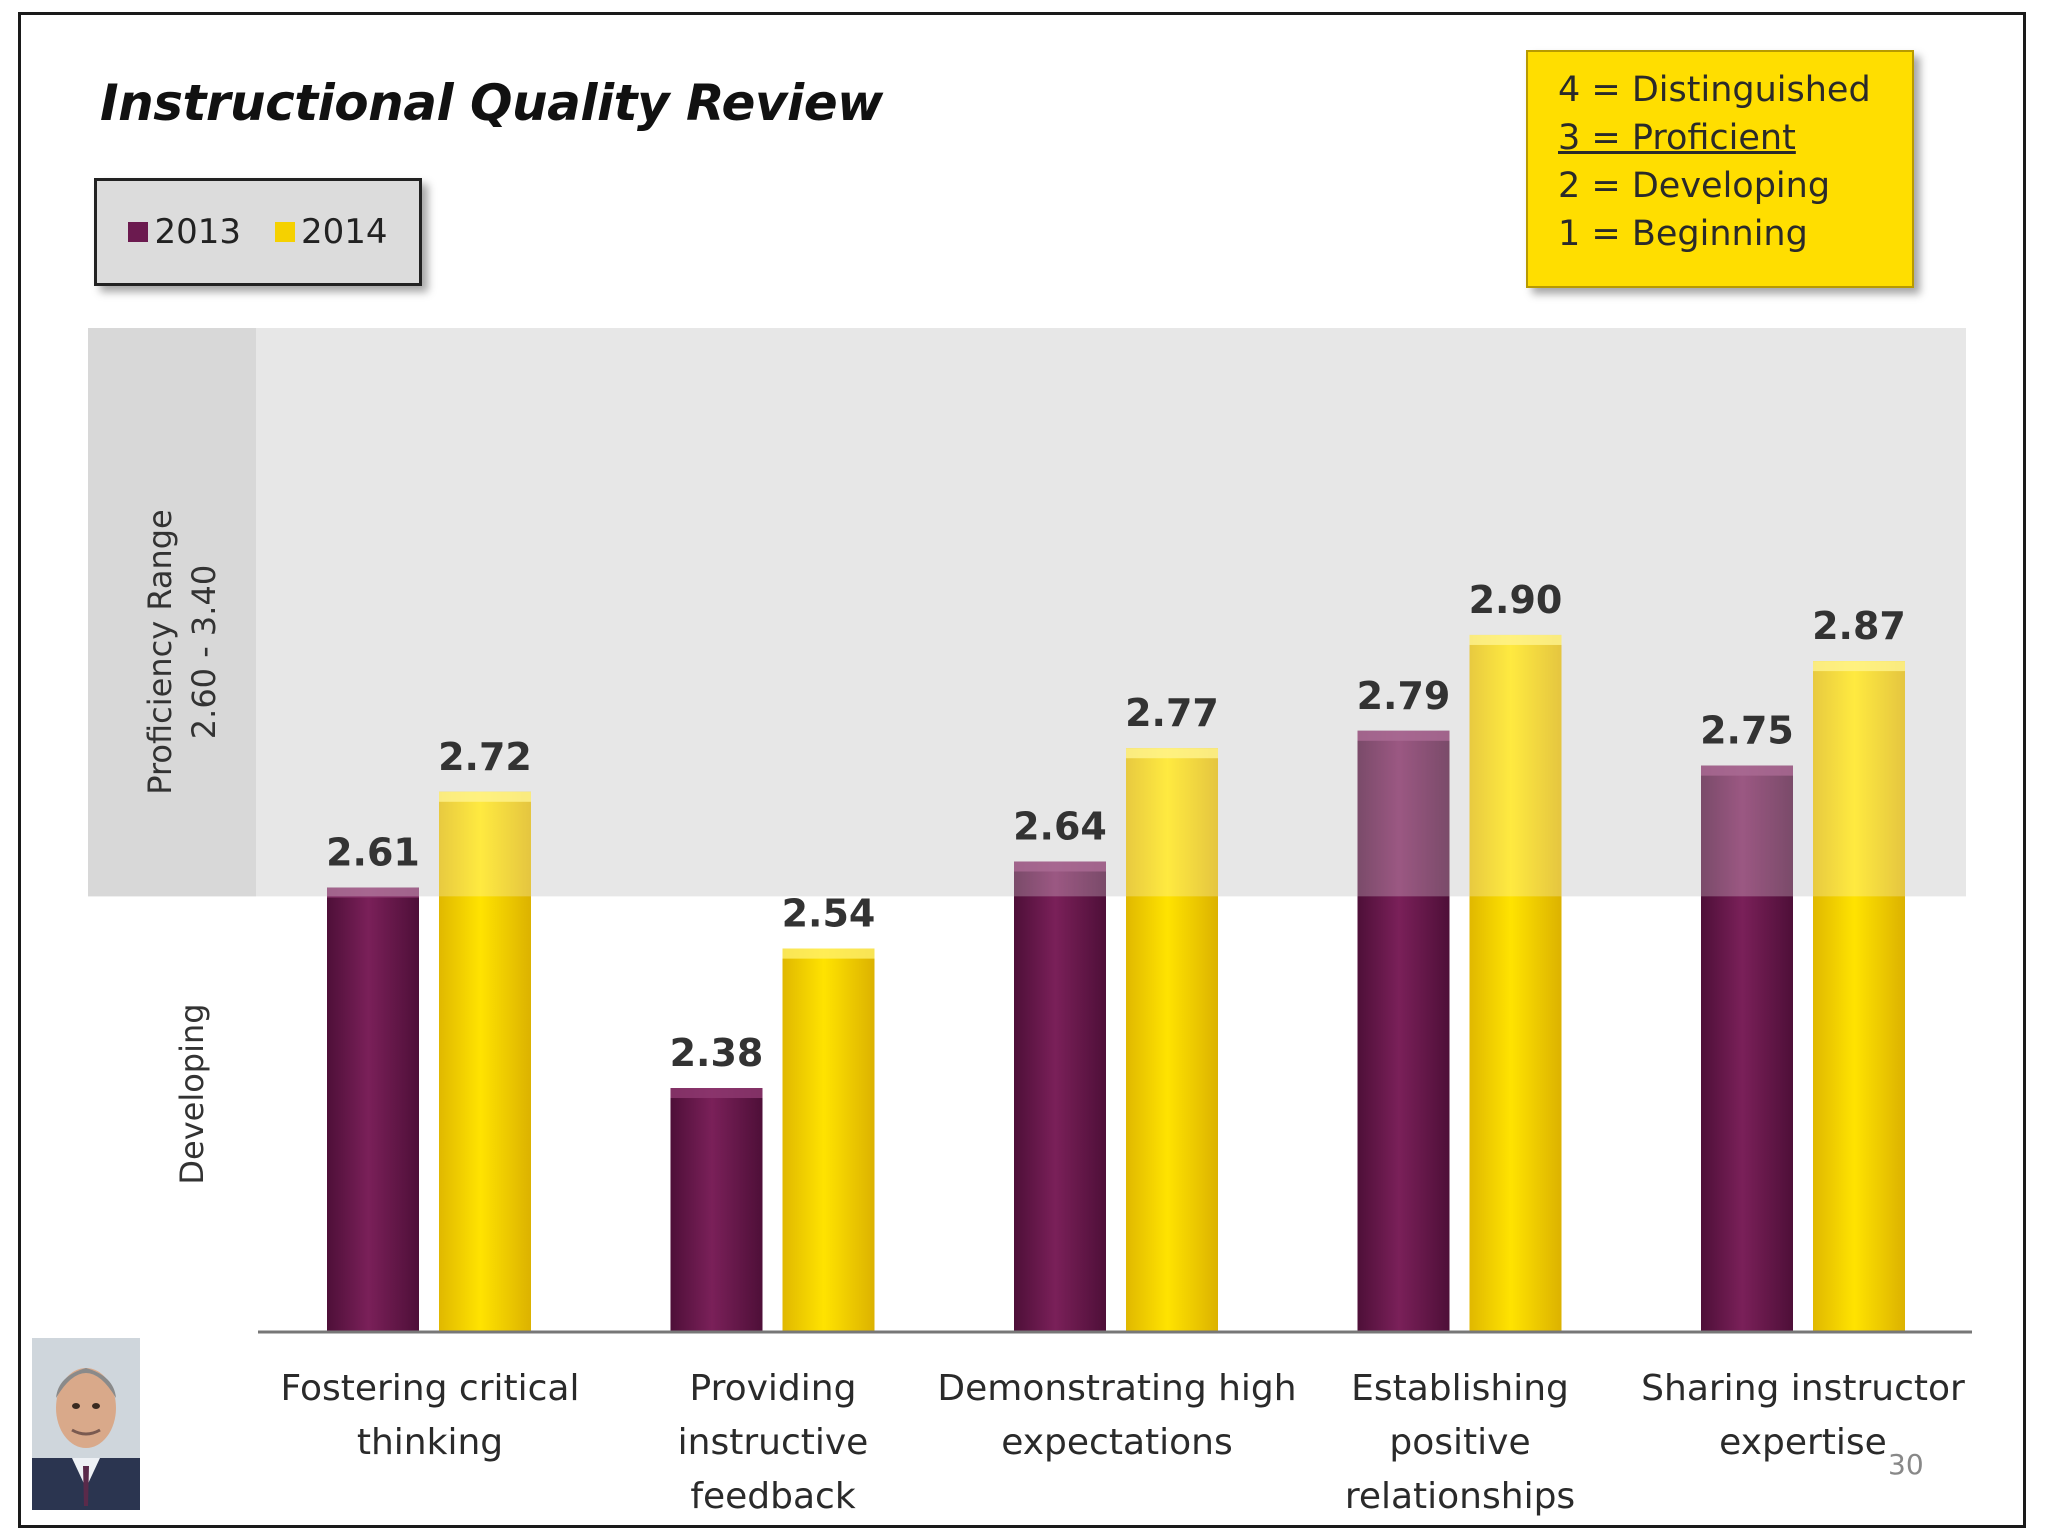 This screenshot has width=2048, height=1536. Describe the element at coordinates (1060, 826) in the screenshot. I see `value-label-2013-2: 2.64` at that location.